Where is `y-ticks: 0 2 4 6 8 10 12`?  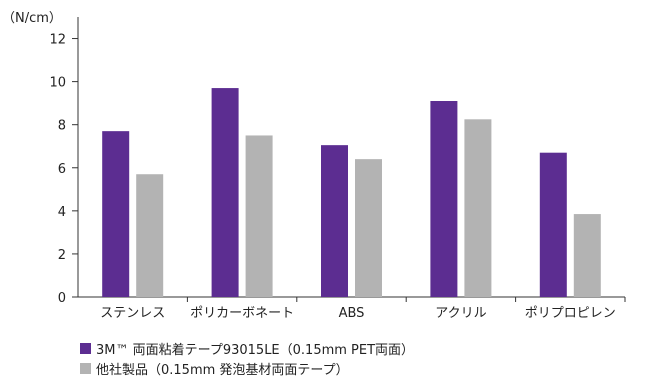
y-ticks: 0 2 4 6 8 10 12 is located at coordinates (63, 169).